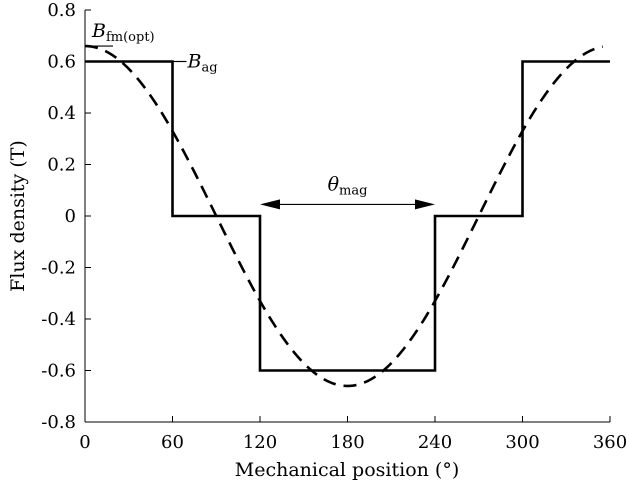 This screenshot has width=626, height=485. Describe the element at coordinates (209, 68) in the screenshot. I see `bag-label-sub: ag` at that location.